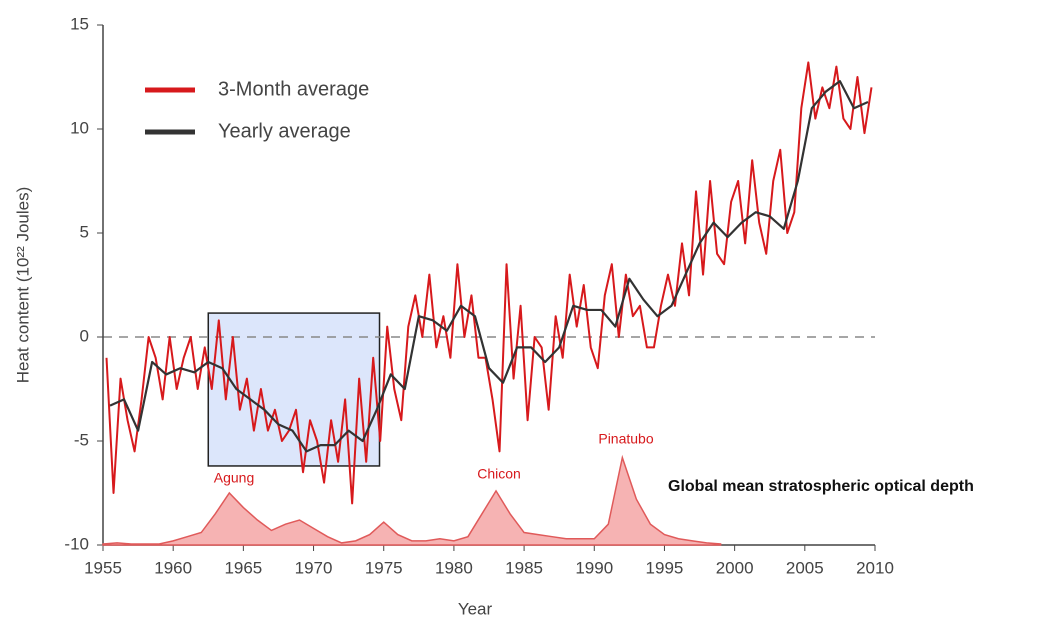 The height and width of the screenshot is (628, 1056). I want to click on area-label: Global mean stratospheric optical depth, so click(821, 486).